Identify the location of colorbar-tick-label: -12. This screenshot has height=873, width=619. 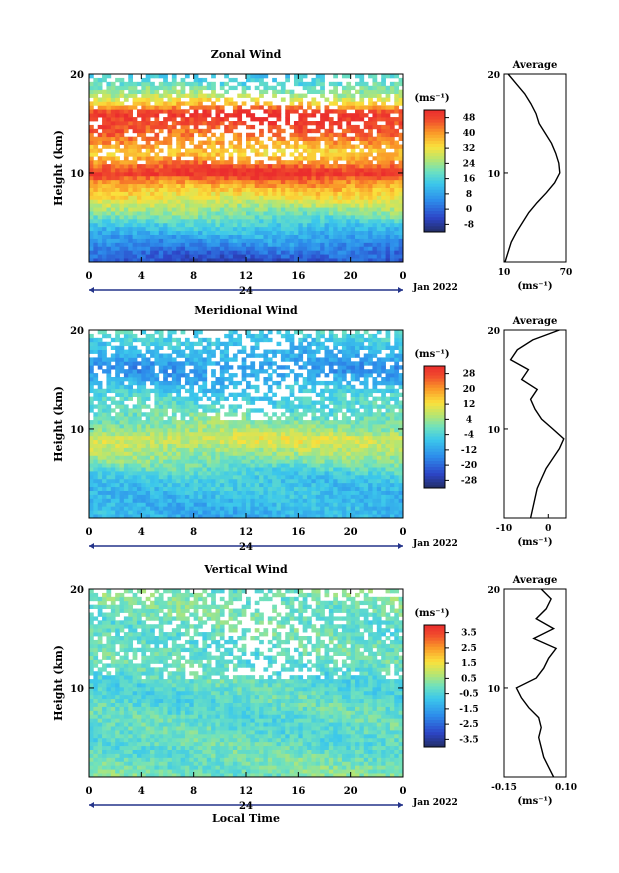
(469, 451).